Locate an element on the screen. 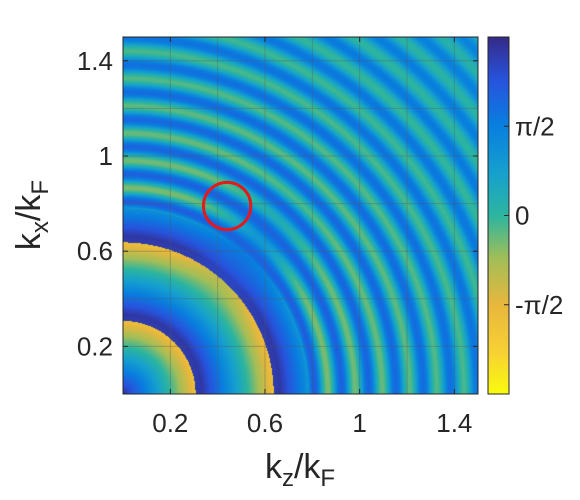 Image resolution: width=580 pixels, height=500 pixels. y-tick-label: 1.4 is located at coordinates (95, 61).